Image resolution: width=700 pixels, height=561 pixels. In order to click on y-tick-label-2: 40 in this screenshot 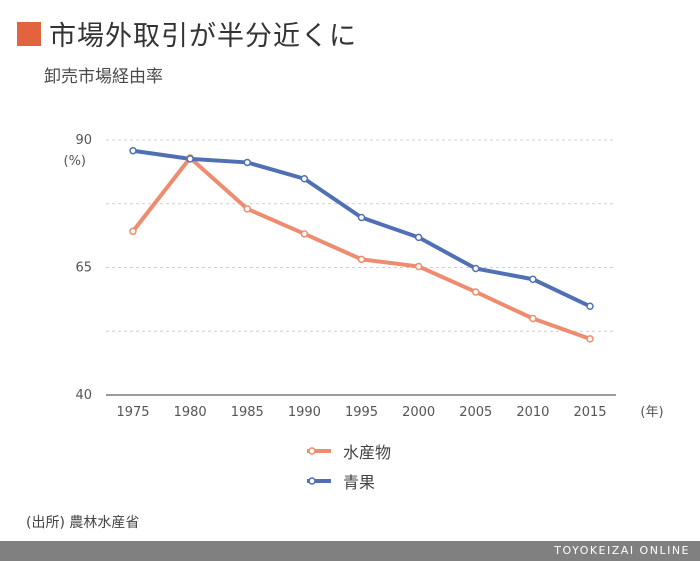, I will do `click(83, 395)`.